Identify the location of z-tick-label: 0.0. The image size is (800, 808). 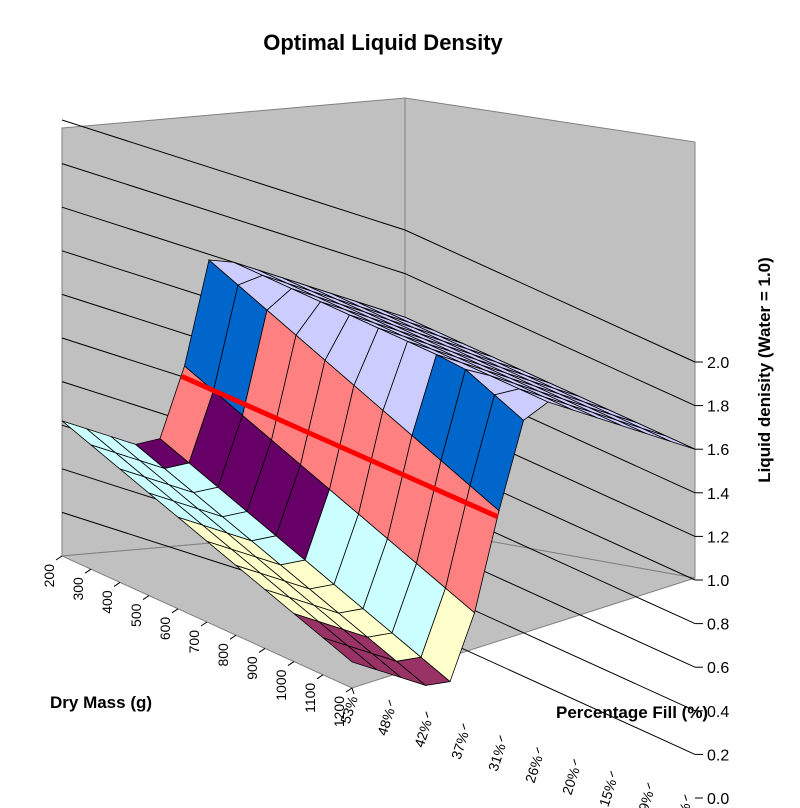
(718, 799).